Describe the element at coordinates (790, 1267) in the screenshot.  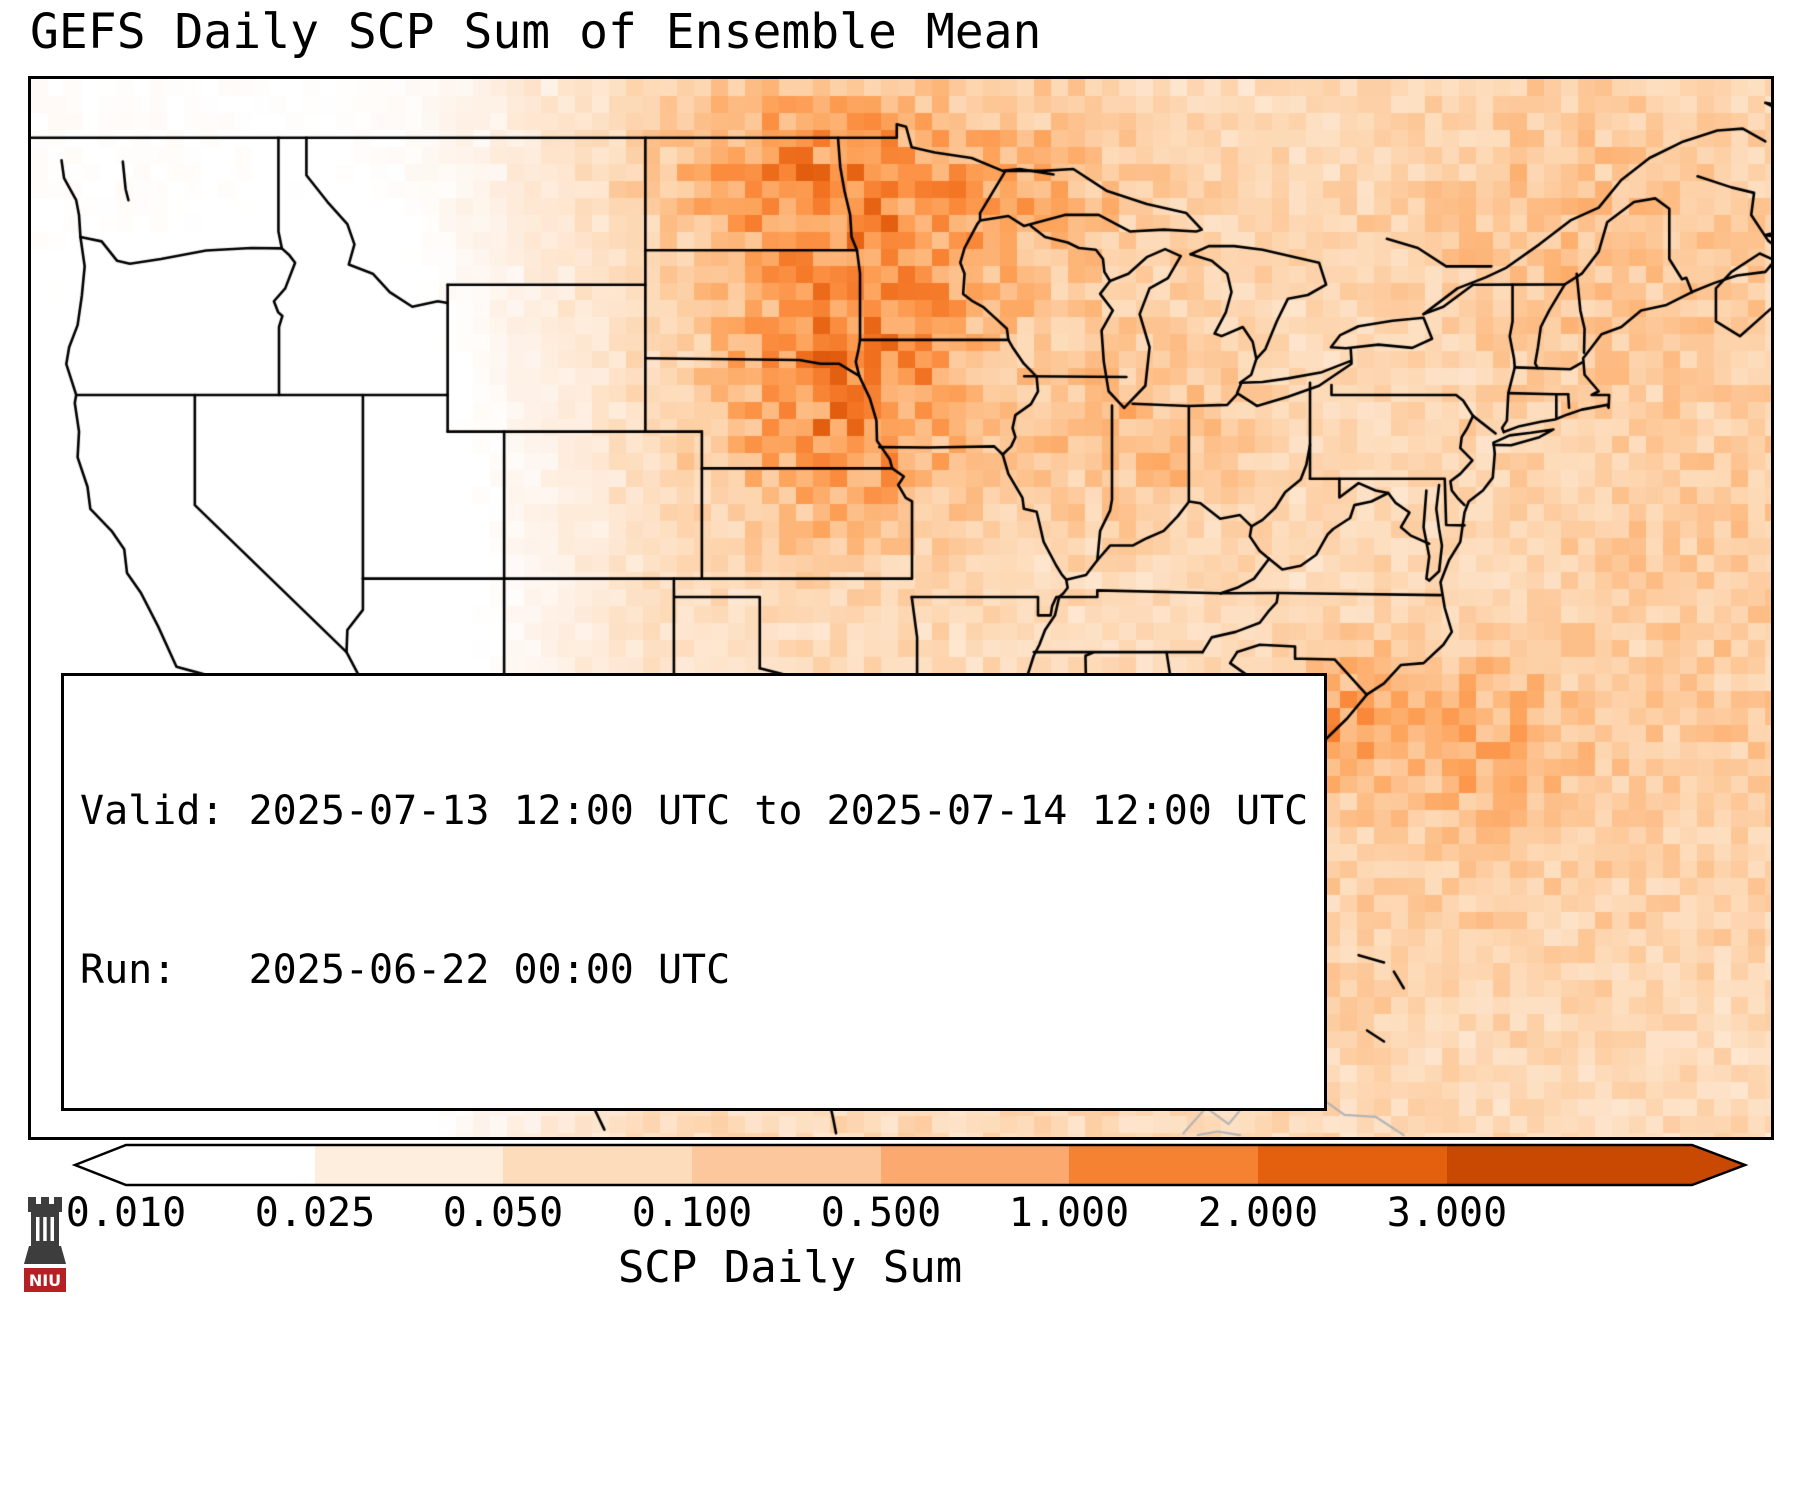
I see `colorbar-label: SCP Daily Sum` at that location.